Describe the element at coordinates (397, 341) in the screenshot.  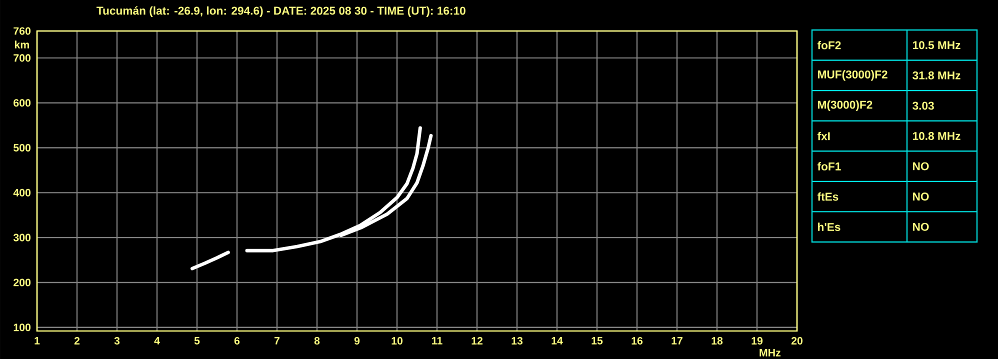
I see `x-tick-label: 10` at that location.